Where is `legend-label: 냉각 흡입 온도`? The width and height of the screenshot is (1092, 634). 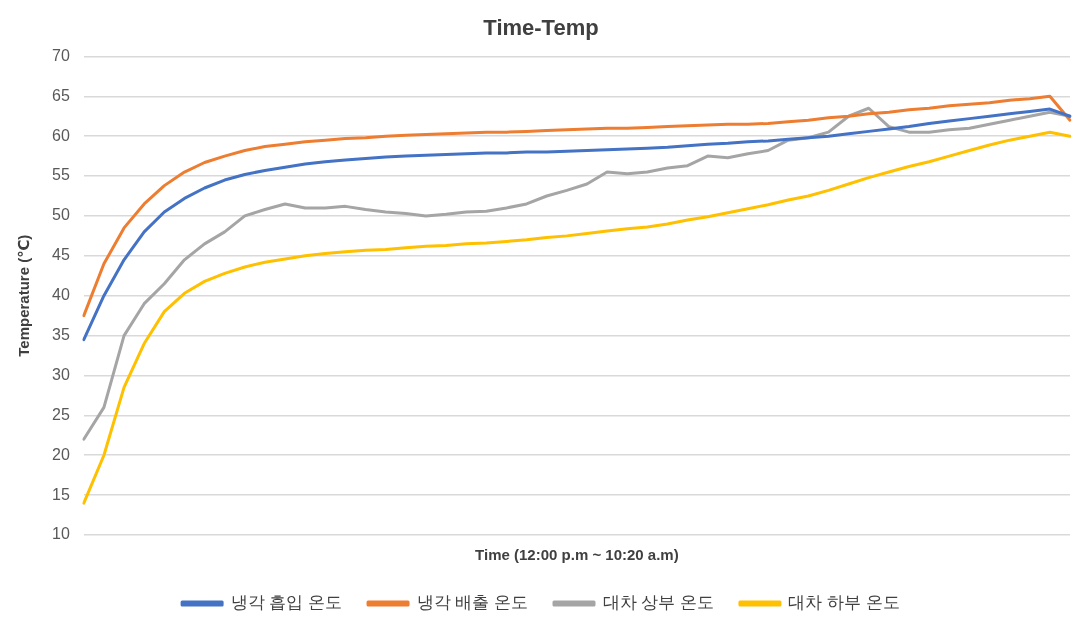
legend-label: 냉각 흡입 온도 is located at coordinates (286, 603).